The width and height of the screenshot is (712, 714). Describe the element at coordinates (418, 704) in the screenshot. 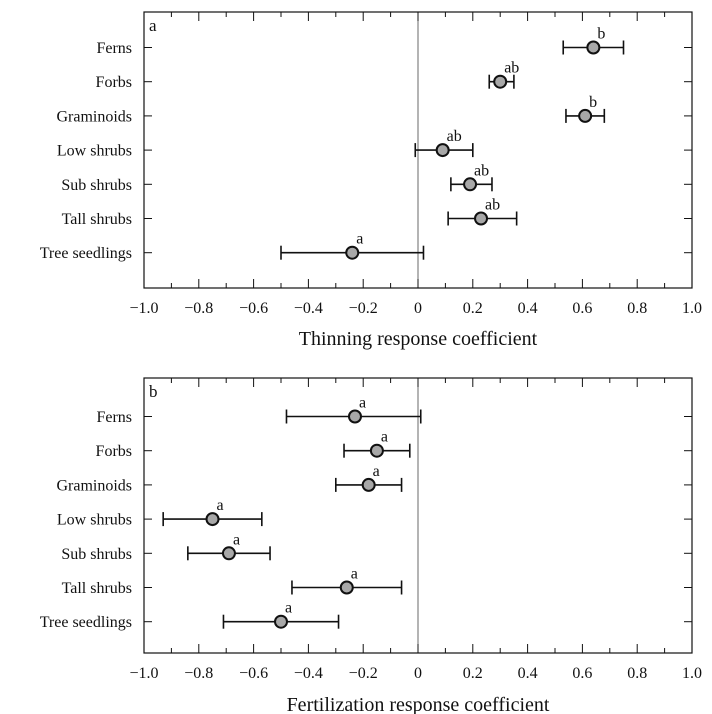

I see `x-axis-label: Fertilization response coefficient` at that location.